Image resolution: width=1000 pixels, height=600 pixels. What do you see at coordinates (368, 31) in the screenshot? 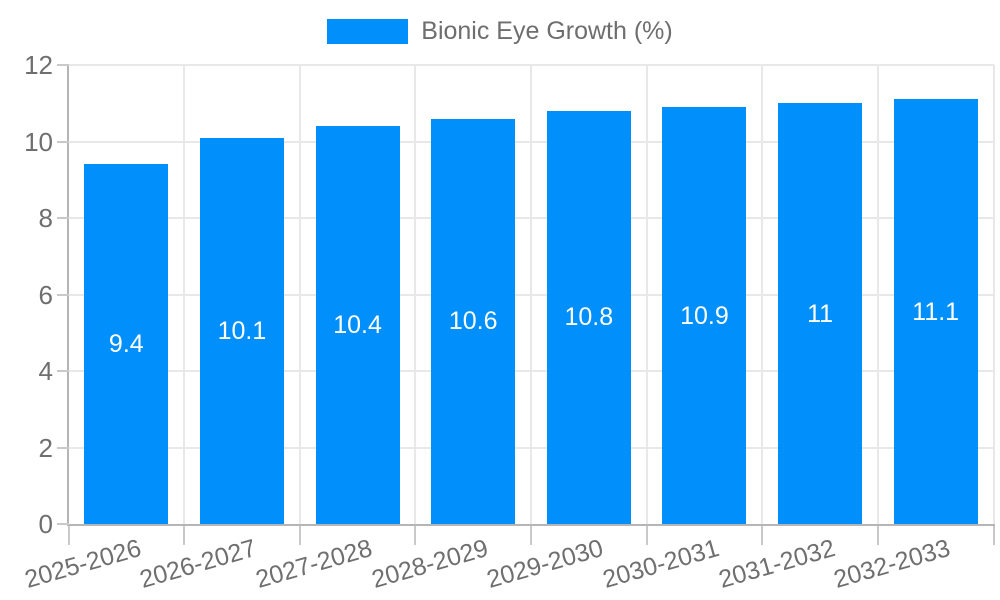
I see `legend-swatch-icon` at bounding box center [368, 31].